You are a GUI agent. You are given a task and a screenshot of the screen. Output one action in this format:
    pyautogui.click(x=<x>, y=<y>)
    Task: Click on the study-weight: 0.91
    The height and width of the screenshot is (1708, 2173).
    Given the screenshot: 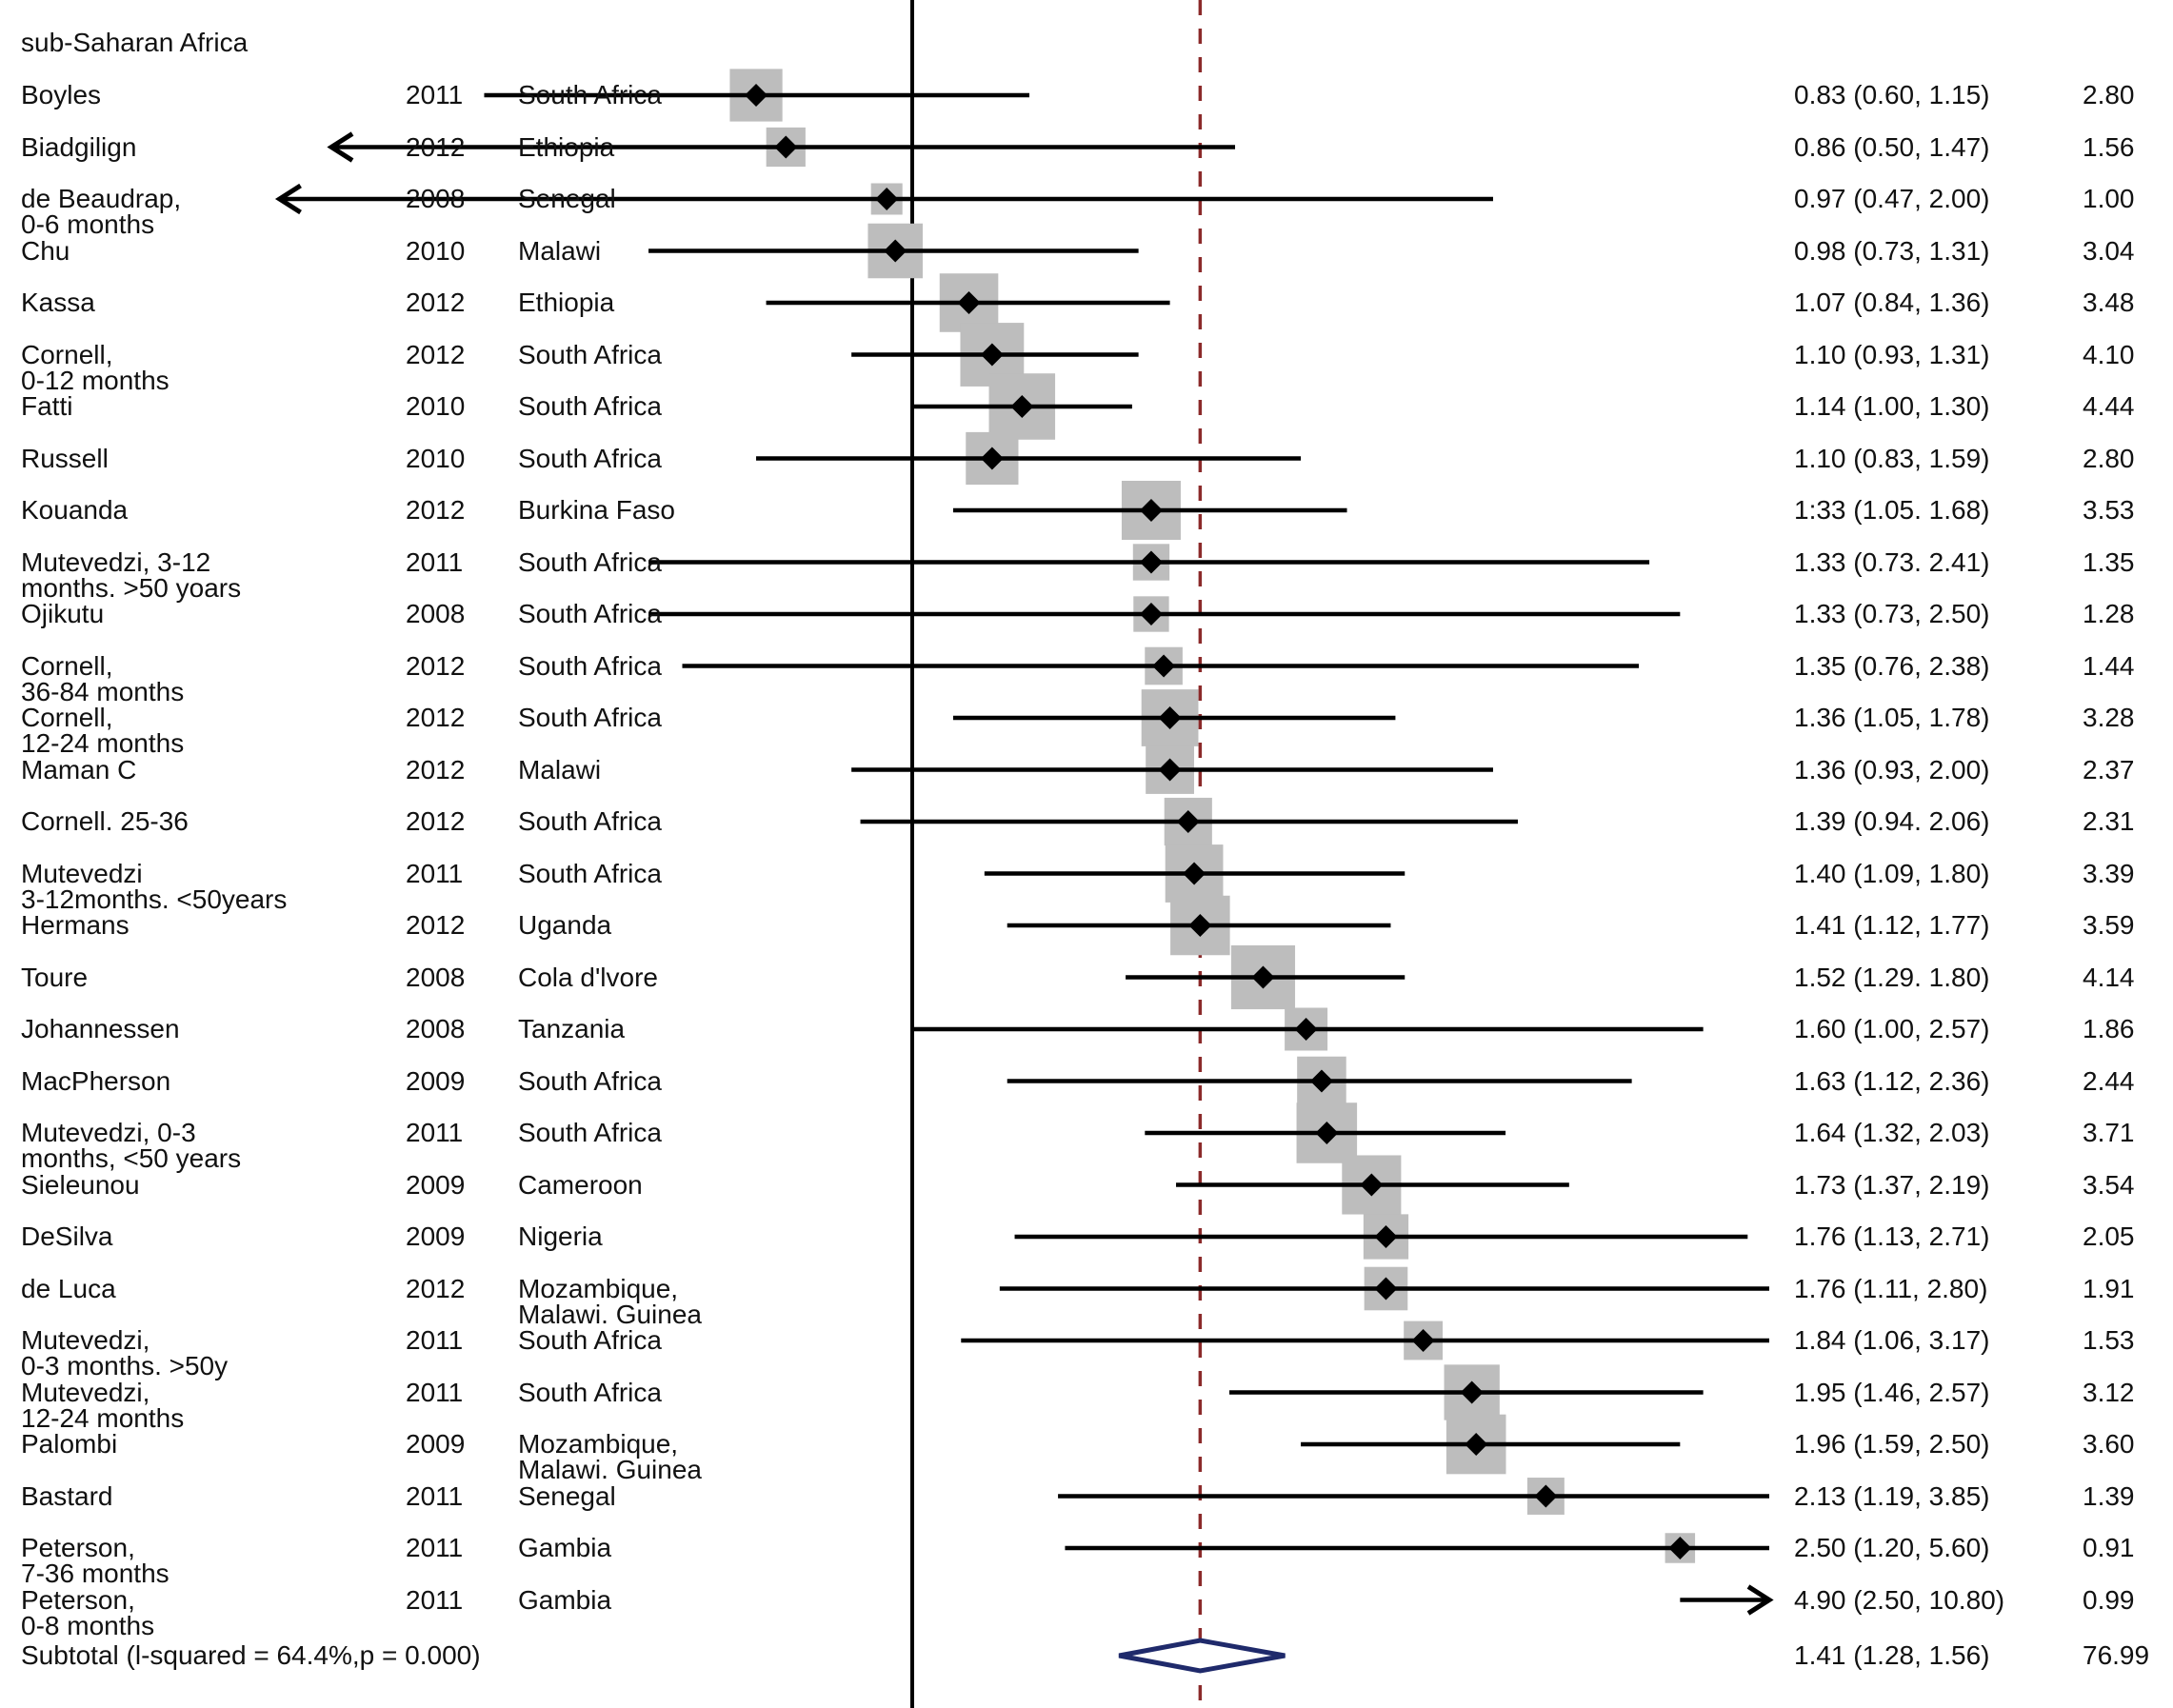 What is the action you would take?
    pyautogui.click(x=2109, y=1547)
    